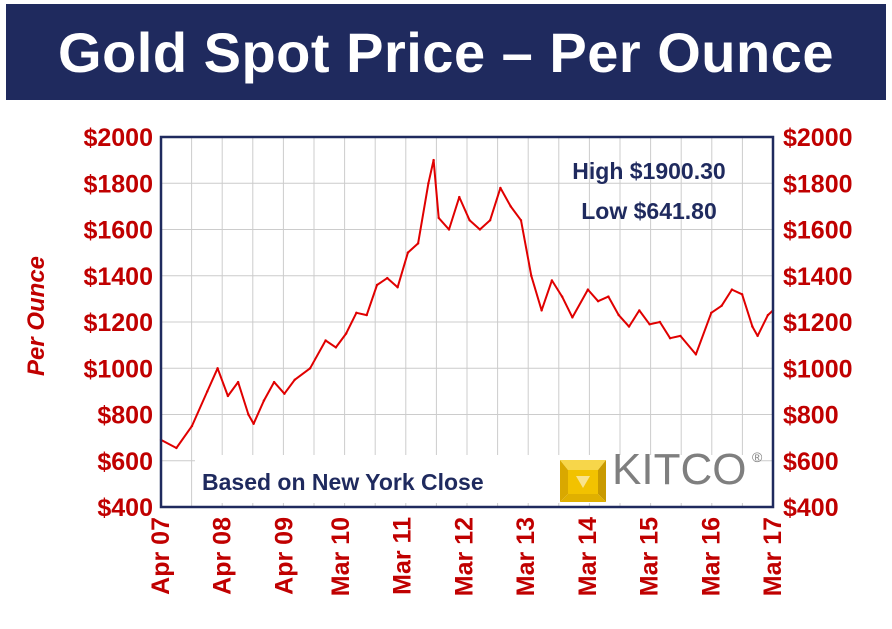 This screenshot has width=892, height=629. I want to click on y-tick-left-8: $2000, so click(118, 138).